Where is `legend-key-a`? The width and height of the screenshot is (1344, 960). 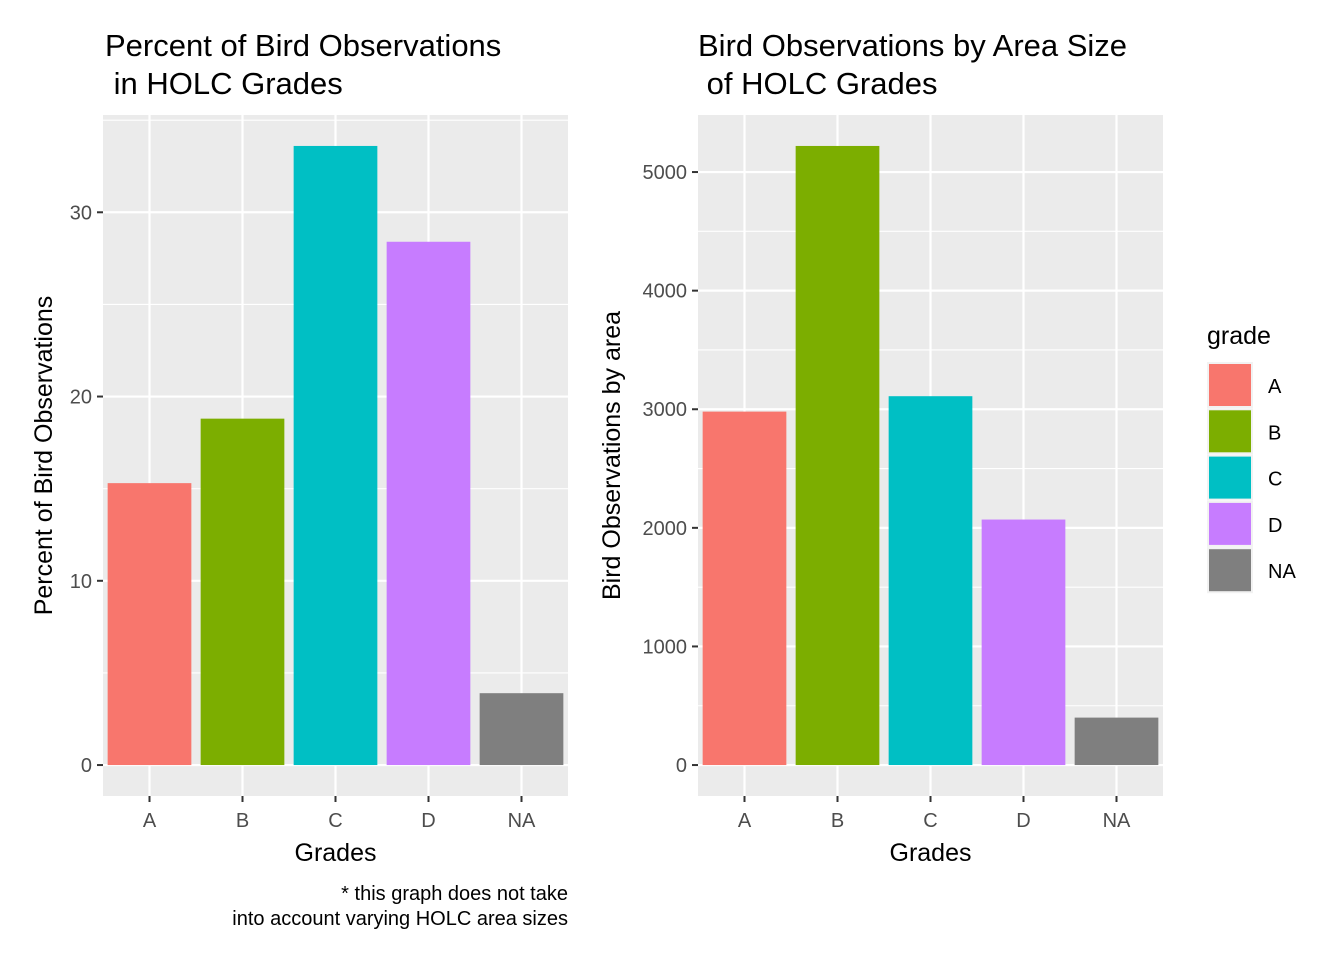 legend-key-a is located at coordinates (1230, 385).